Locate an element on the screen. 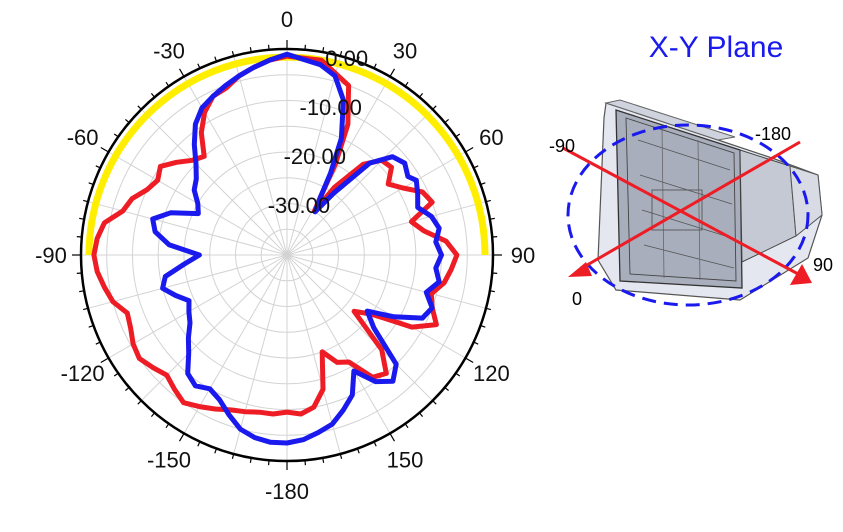 The width and height of the screenshot is (843, 532). angle-label: 120 is located at coordinates (491, 373).